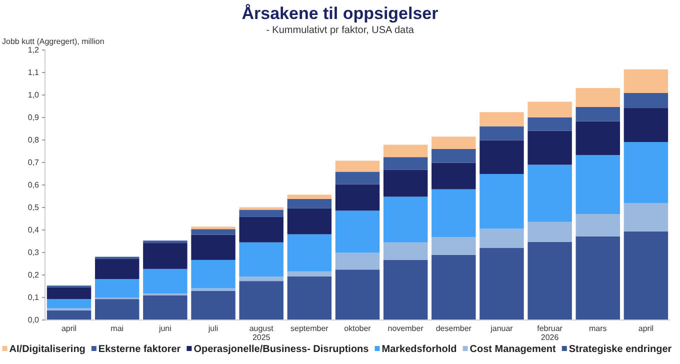  What do you see at coordinates (34, 50) in the screenshot?
I see `y-tick-label: 1,2` at bounding box center [34, 50].